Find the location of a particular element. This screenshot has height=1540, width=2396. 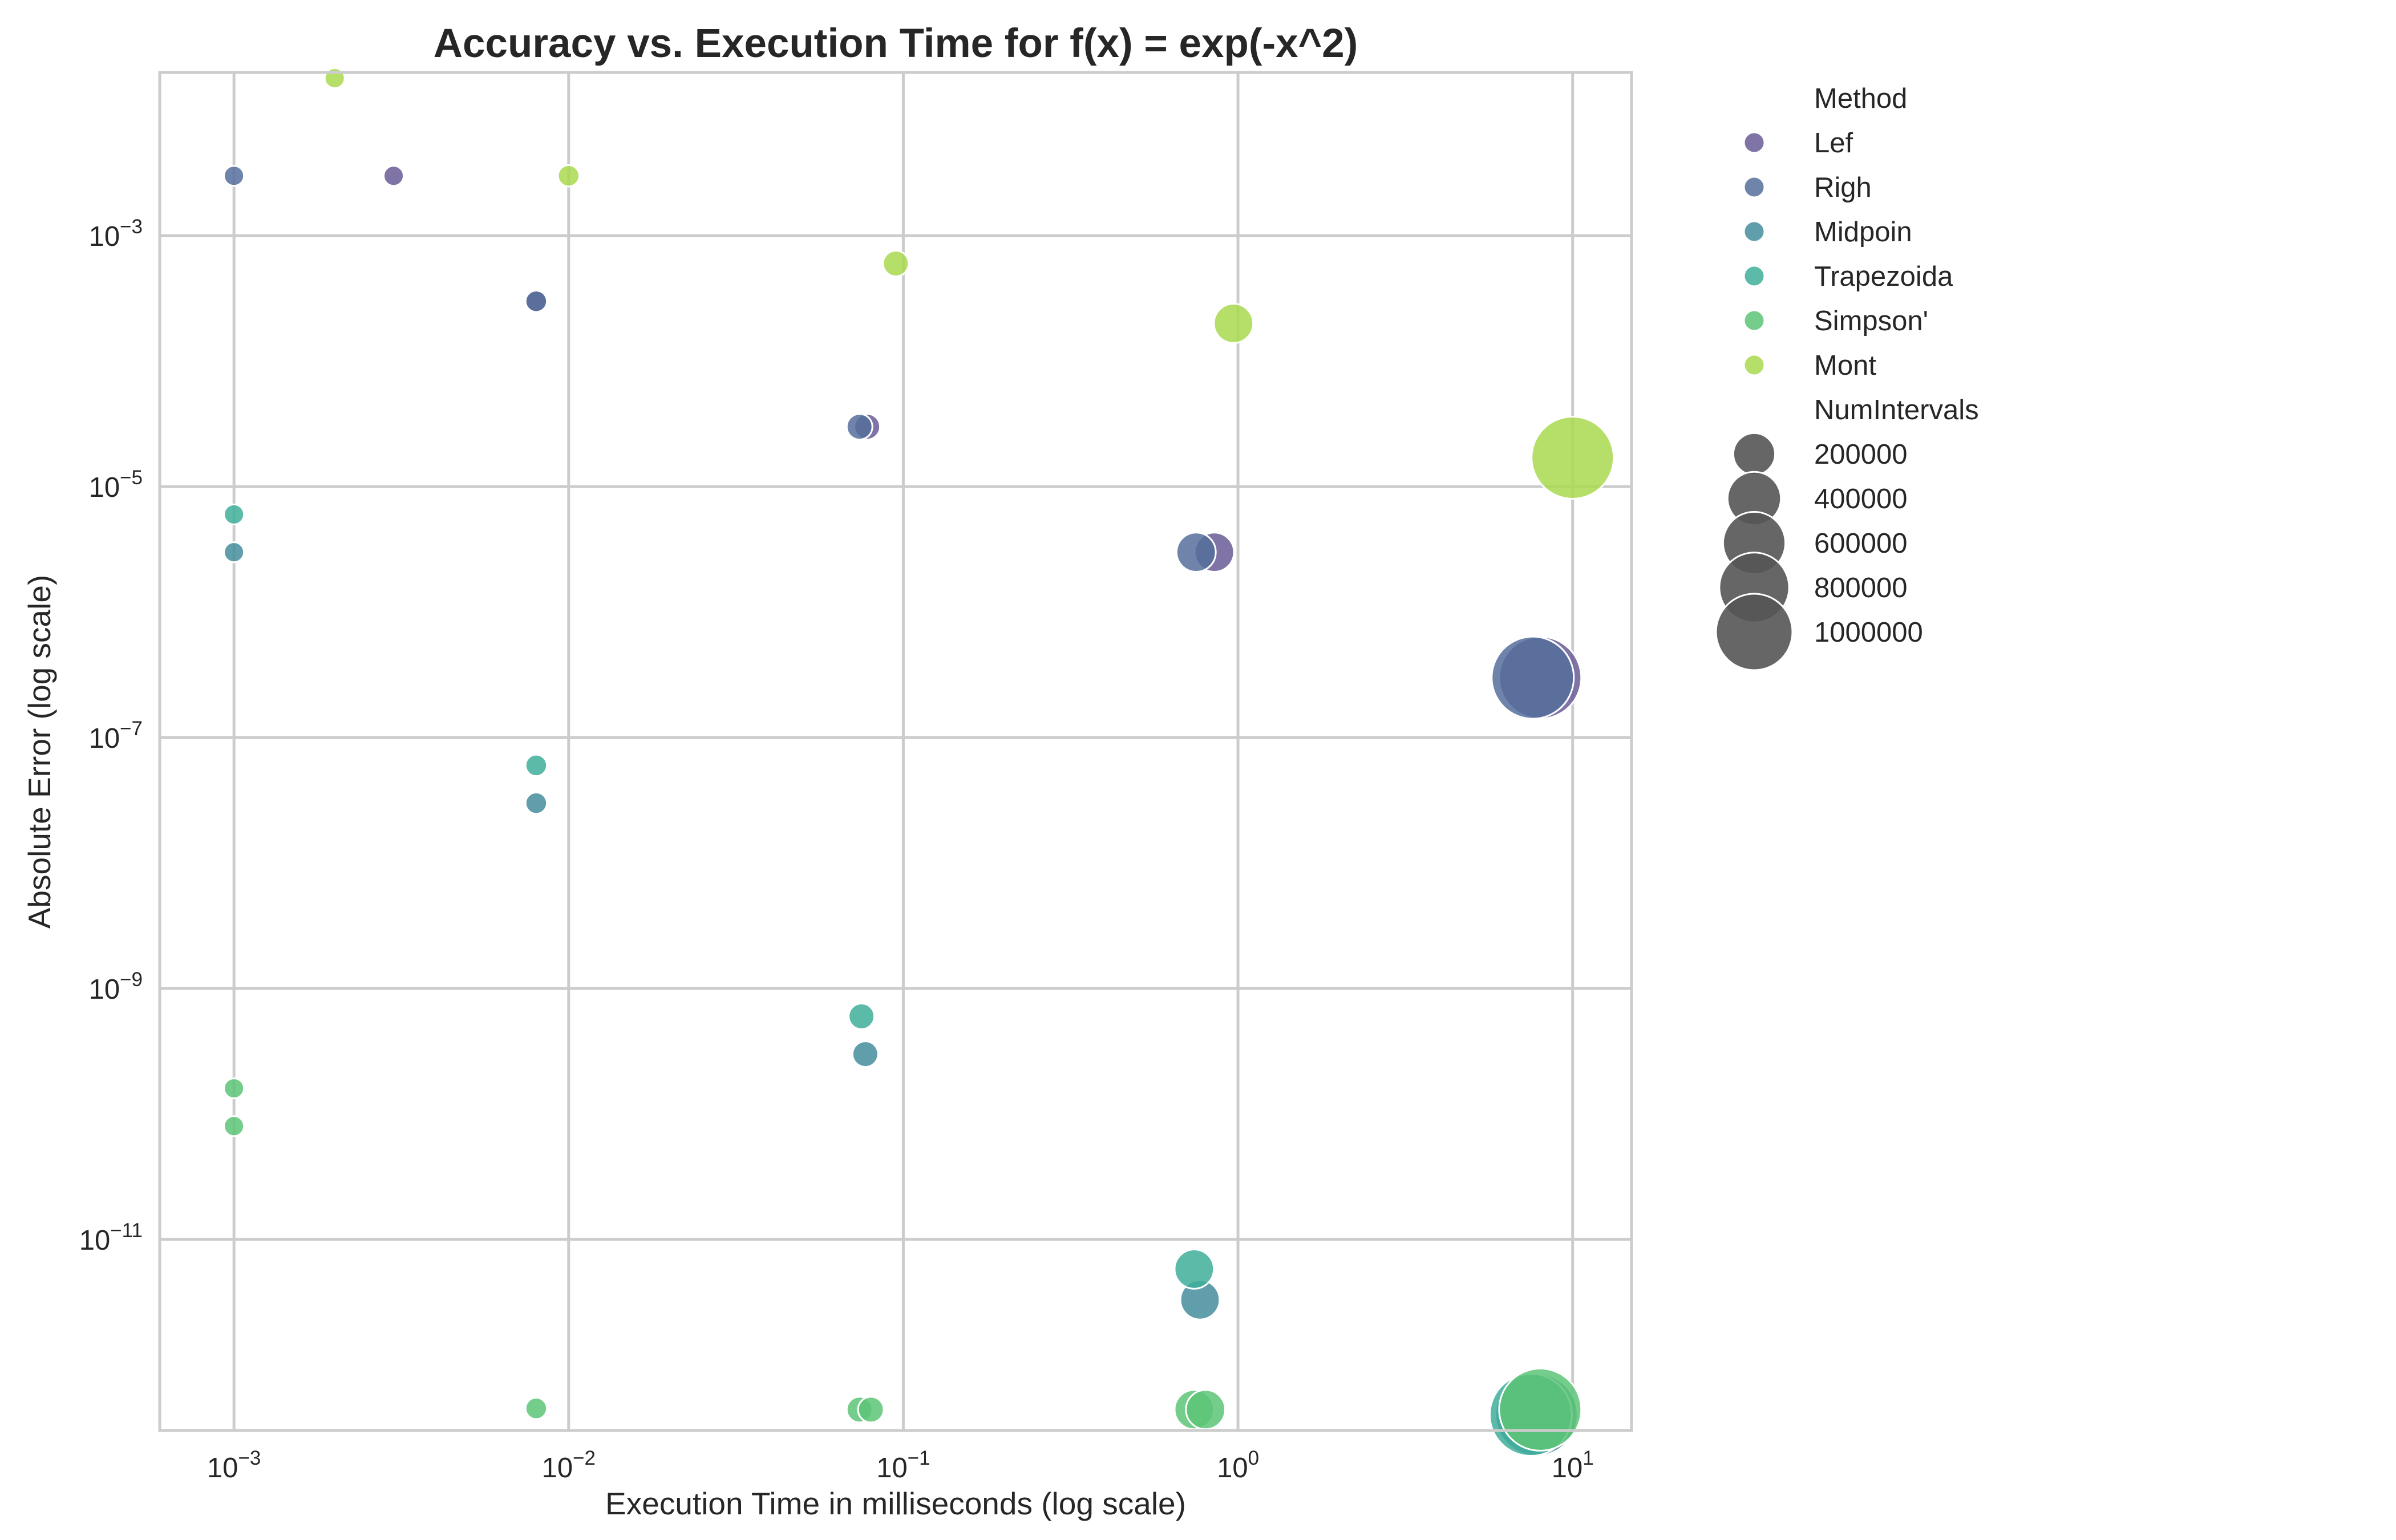

legend-size-title: NumIntervals is located at coordinates (1897, 410).